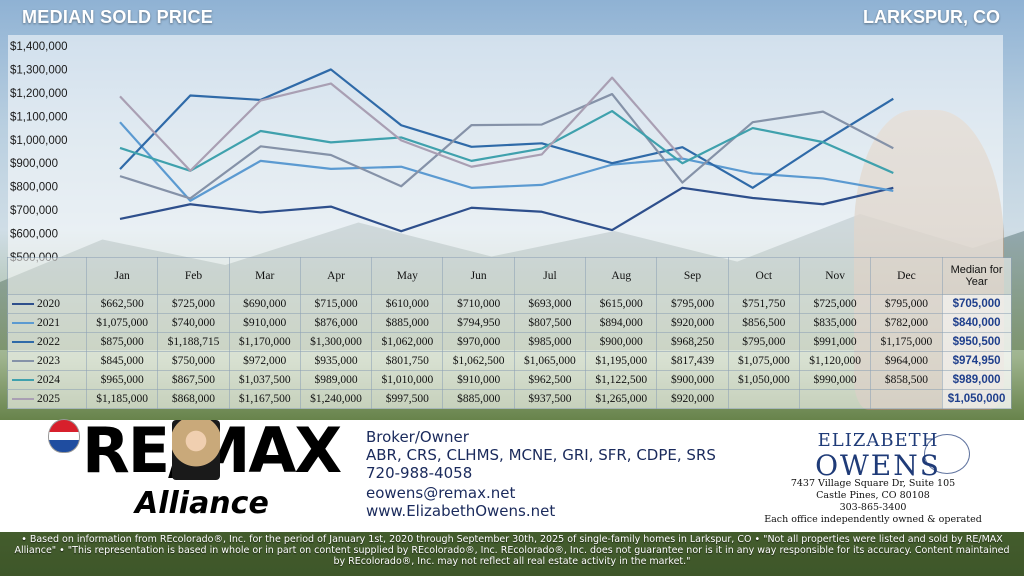  What do you see at coordinates (39, 70) in the screenshot?
I see `y-tick-label: $1,300,000` at bounding box center [39, 70].